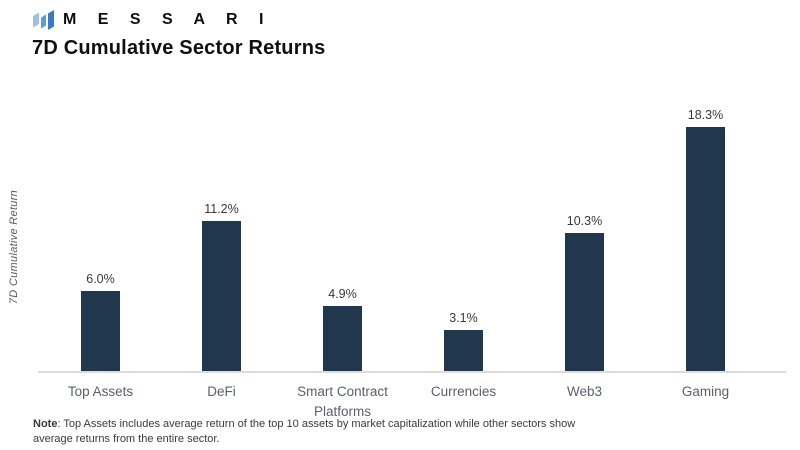 Image resolution: width=800 pixels, height=450 pixels. Describe the element at coordinates (221, 209) in the screenshot. I see `bar-value-label-defi: 11.2%` at that location.